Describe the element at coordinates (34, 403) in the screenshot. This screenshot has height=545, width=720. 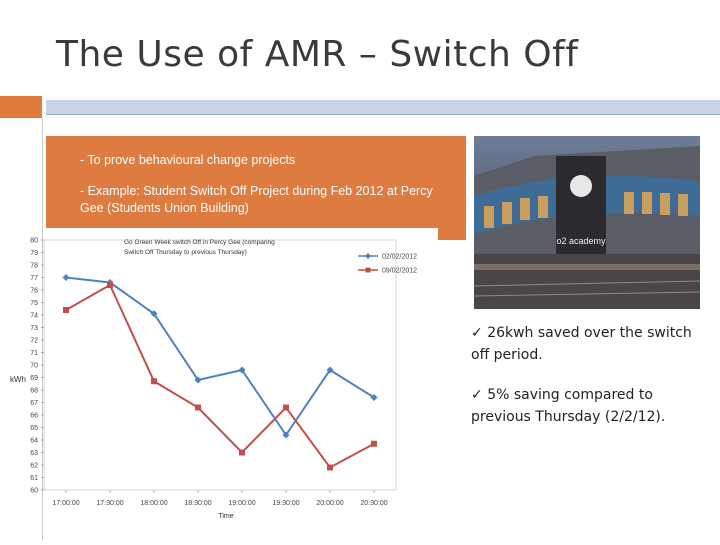
I see `y-tick-label: 67` at that location.